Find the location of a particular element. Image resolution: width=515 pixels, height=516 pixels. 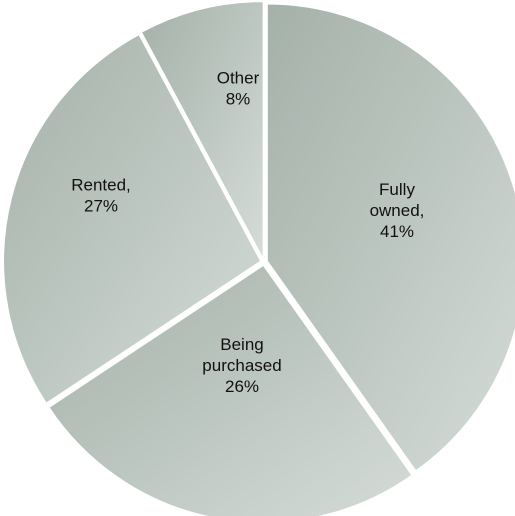

pie-slice-label-line: Fully is located at coordinates (397, 189).